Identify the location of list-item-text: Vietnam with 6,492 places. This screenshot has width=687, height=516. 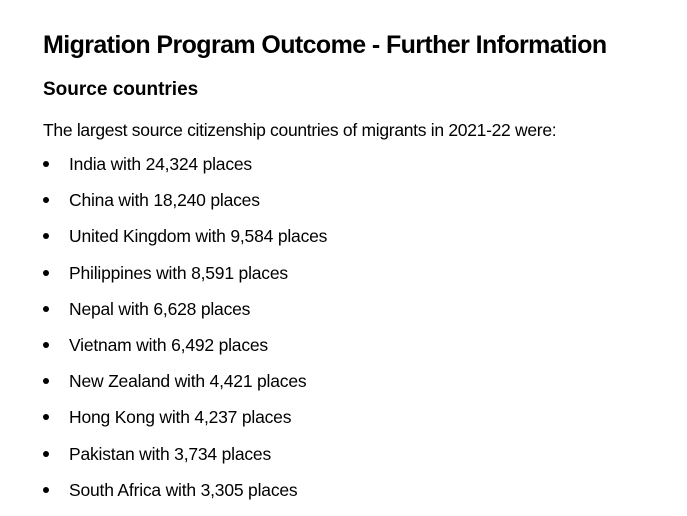
(168, 344).